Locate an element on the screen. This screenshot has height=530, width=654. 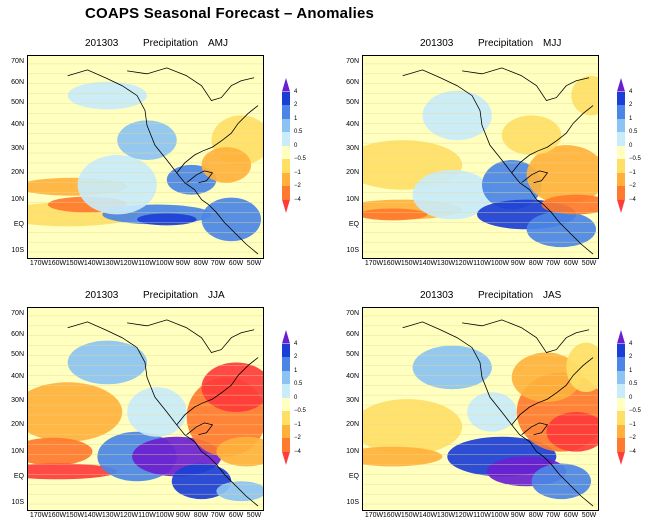
lat-label: EQ is located at coordinates (353, 224).